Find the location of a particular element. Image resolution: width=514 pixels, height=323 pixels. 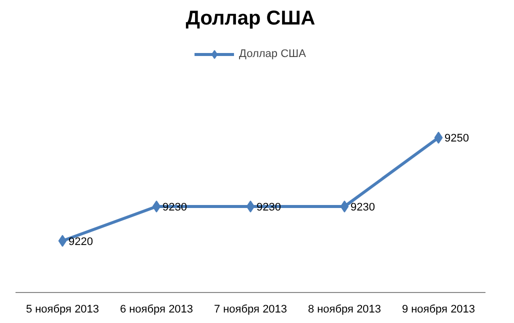

data-label: 9220 is located at coordinates (80, 242).